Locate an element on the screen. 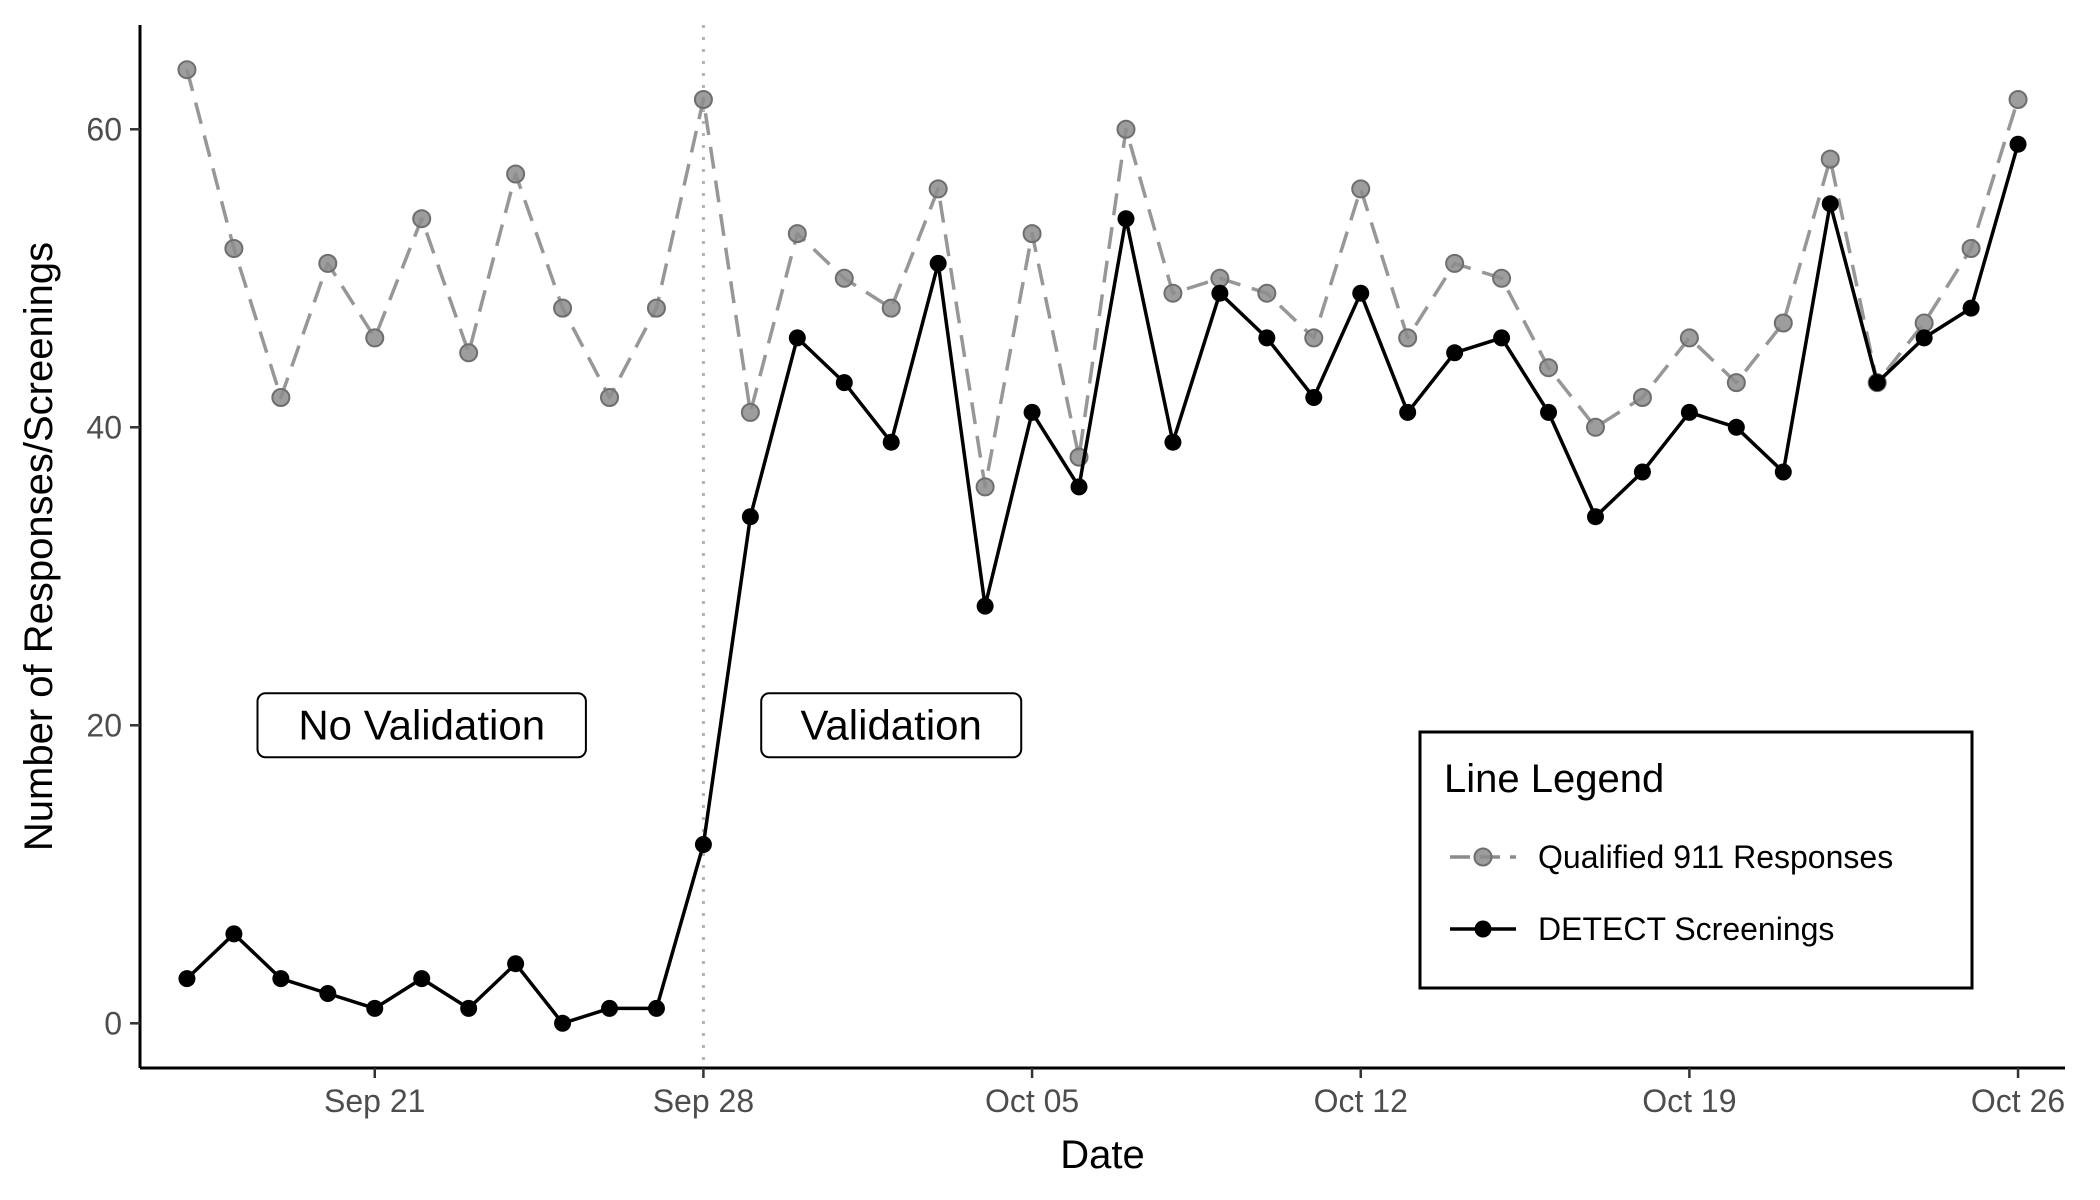 The image size is (2100, 1200). y-tick-label: 40 is located at coordinates (104, 427).